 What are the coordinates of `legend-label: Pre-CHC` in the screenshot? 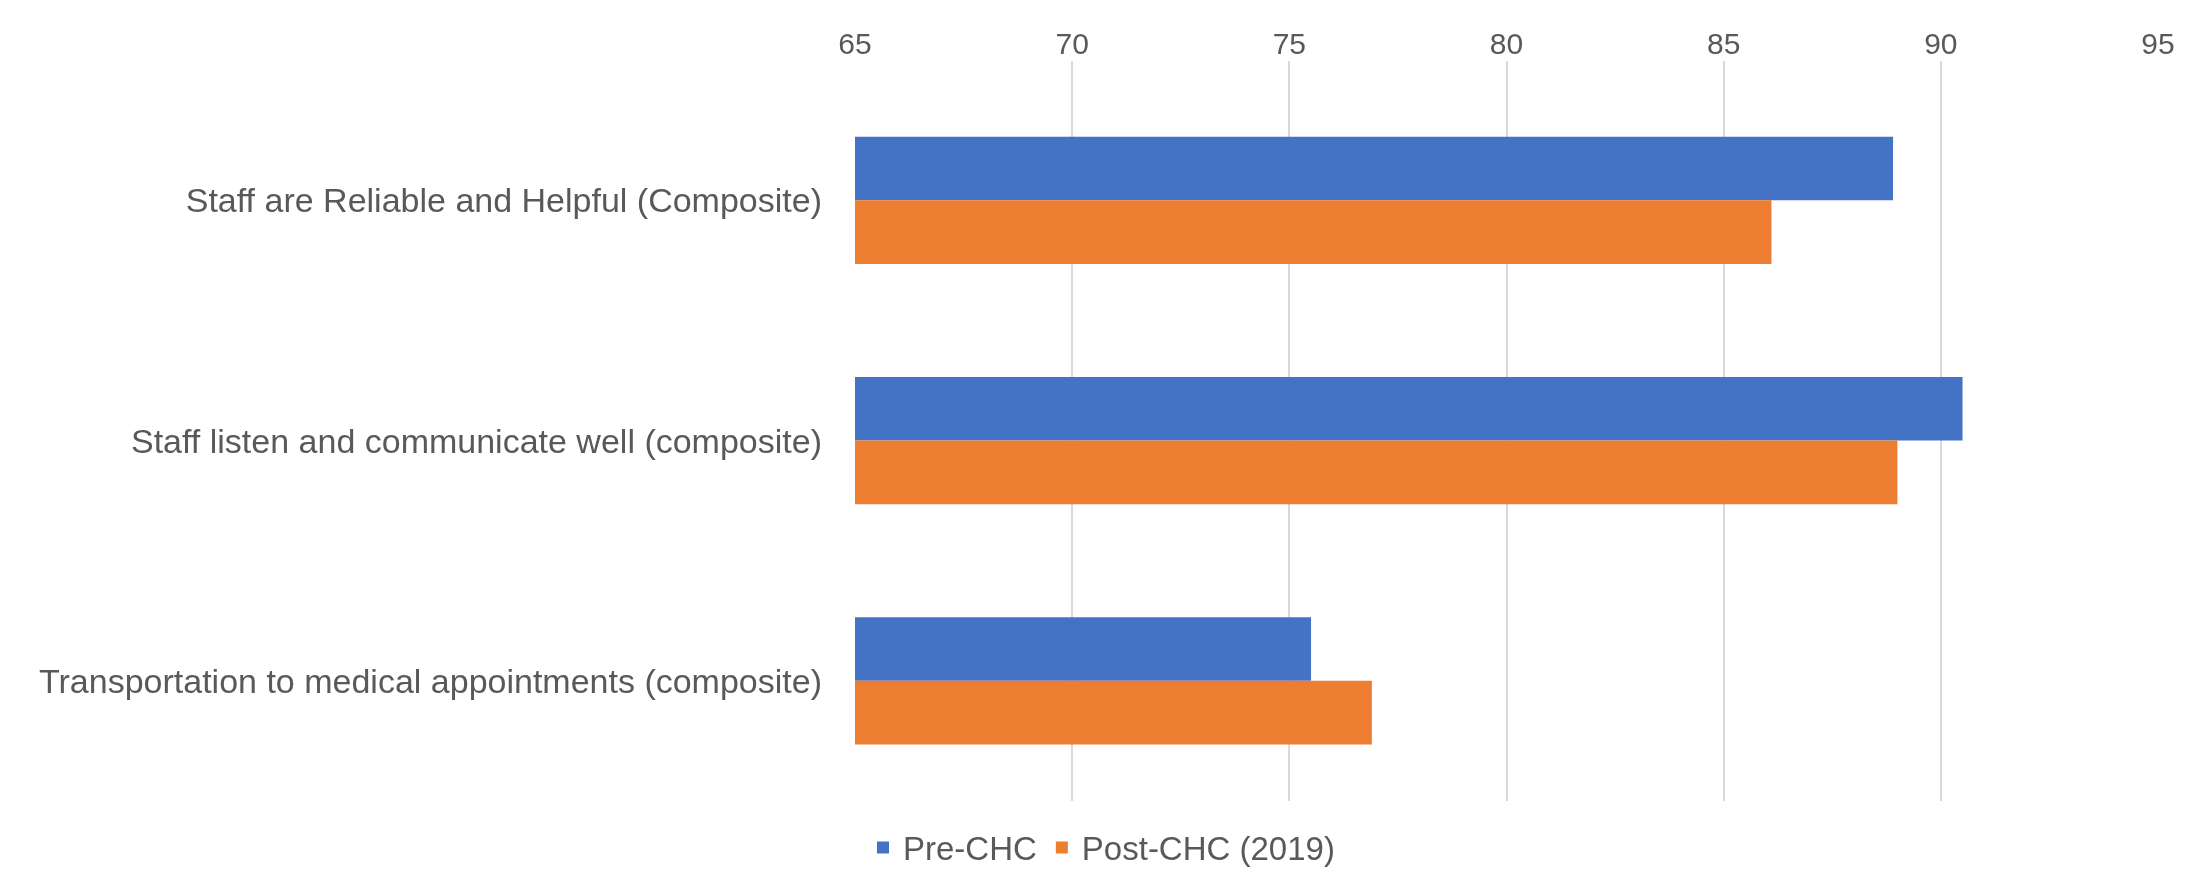 It's located at (970, 849).